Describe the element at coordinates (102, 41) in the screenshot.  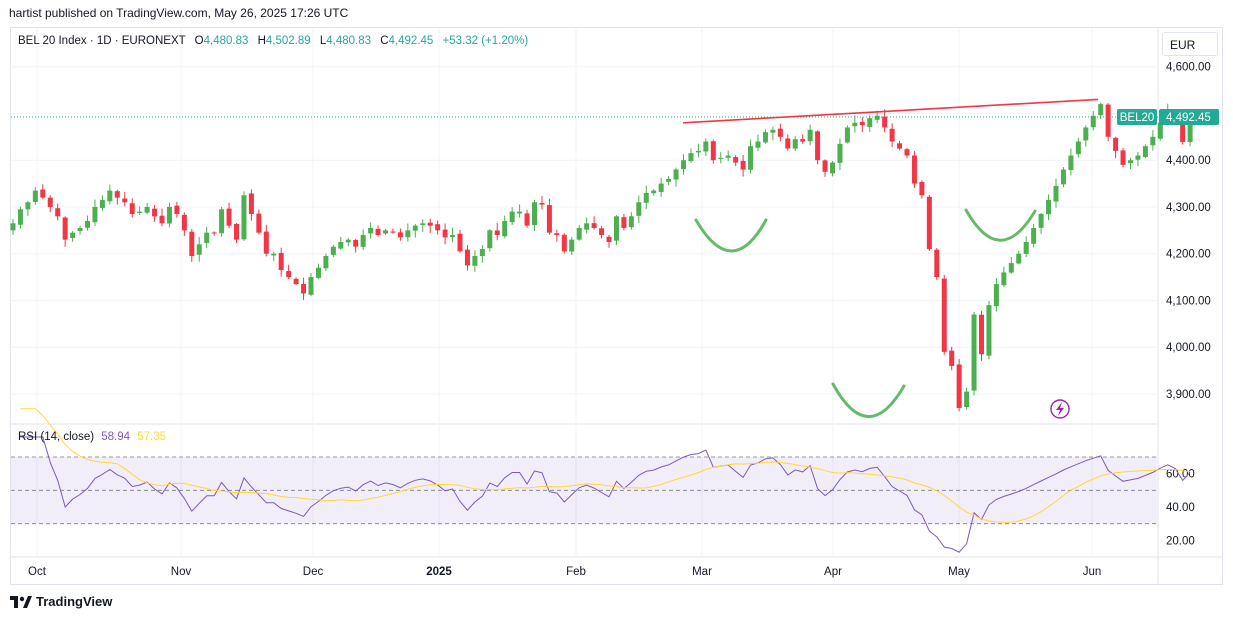
I see `symbol-label: BEL 20 Index · 1D · EURONEXT` at that location.